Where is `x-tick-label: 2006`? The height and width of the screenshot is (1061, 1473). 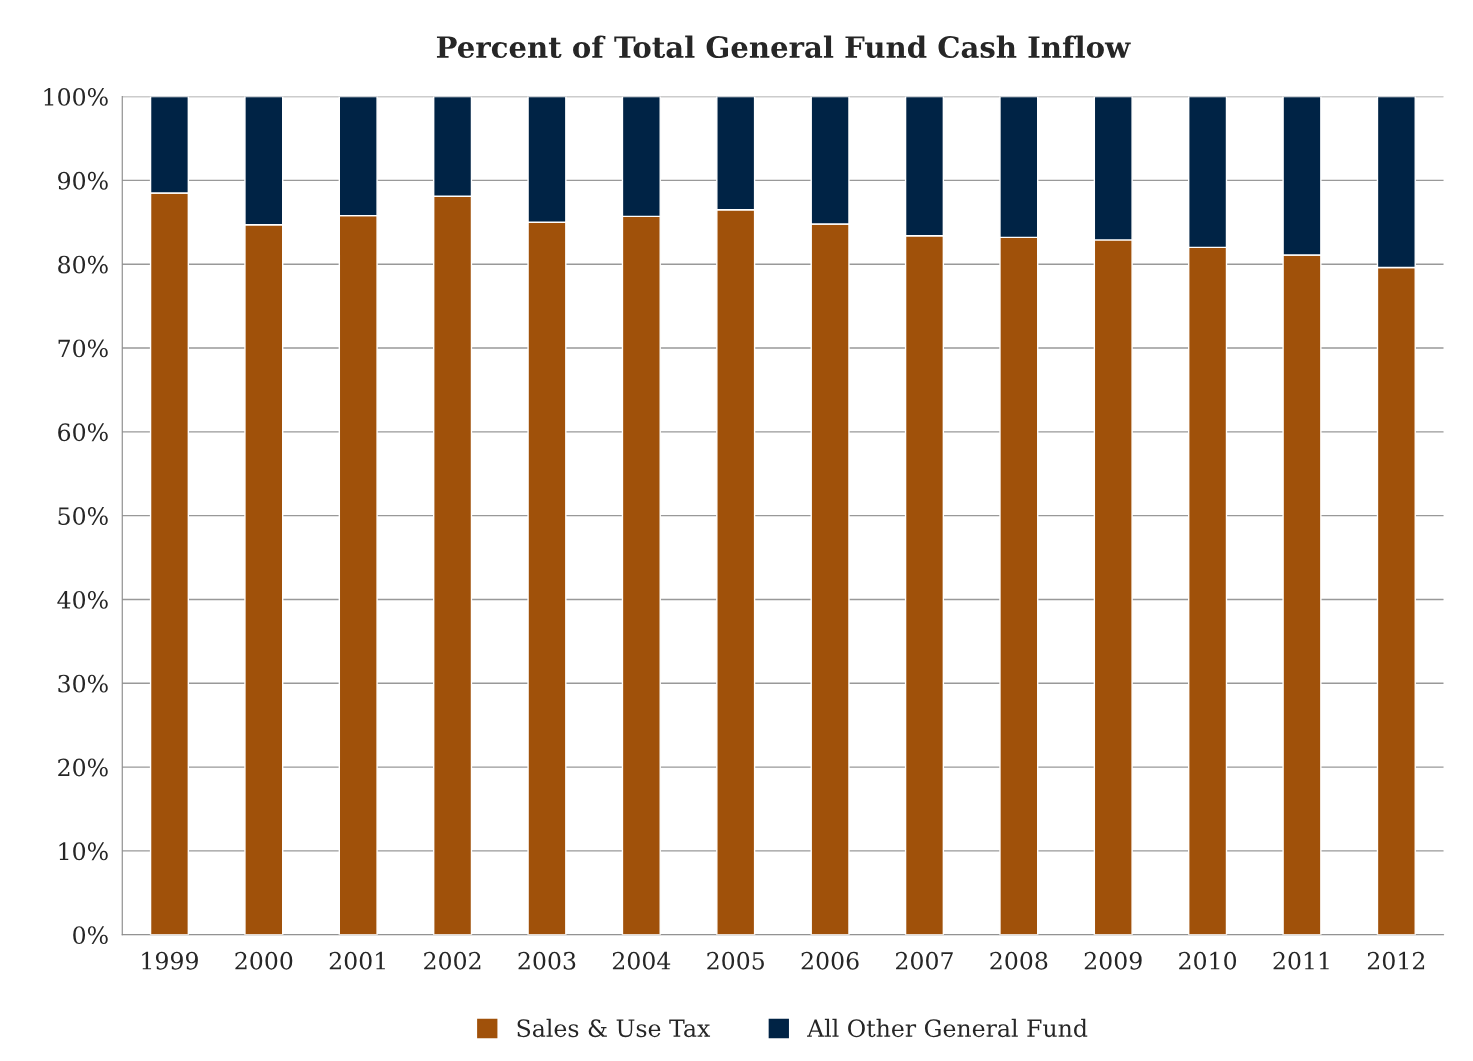
x-tick-label: 2006 is located at coordinates (830, 960).